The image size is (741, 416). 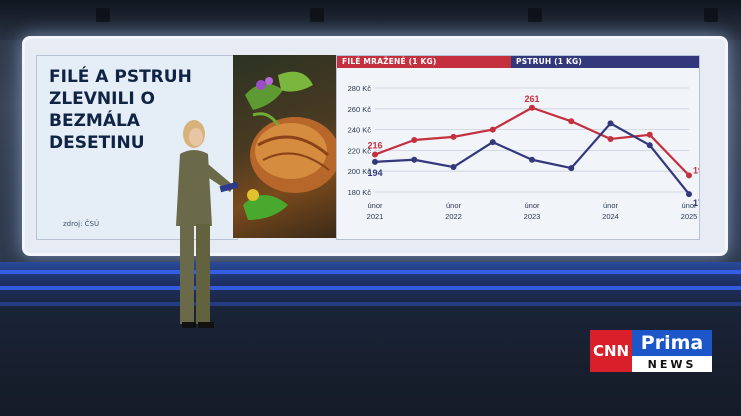 What do you see at coordinates (360, 192) in the screenshot?
I see `y-tick-label: 180 Kč` at bounding box center [360, 192].